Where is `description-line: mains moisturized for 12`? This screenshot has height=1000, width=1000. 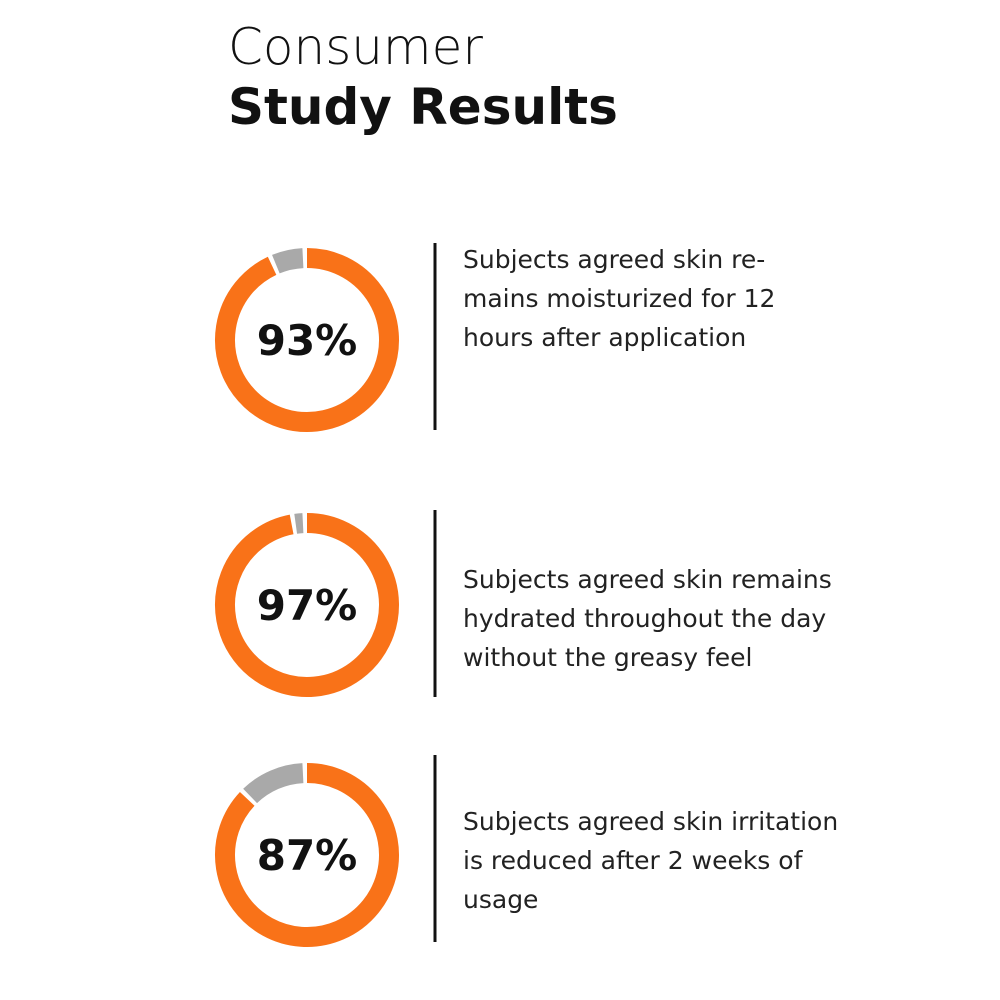 description-line: mains moisturized for 12 is located at coordinates (619, 298).